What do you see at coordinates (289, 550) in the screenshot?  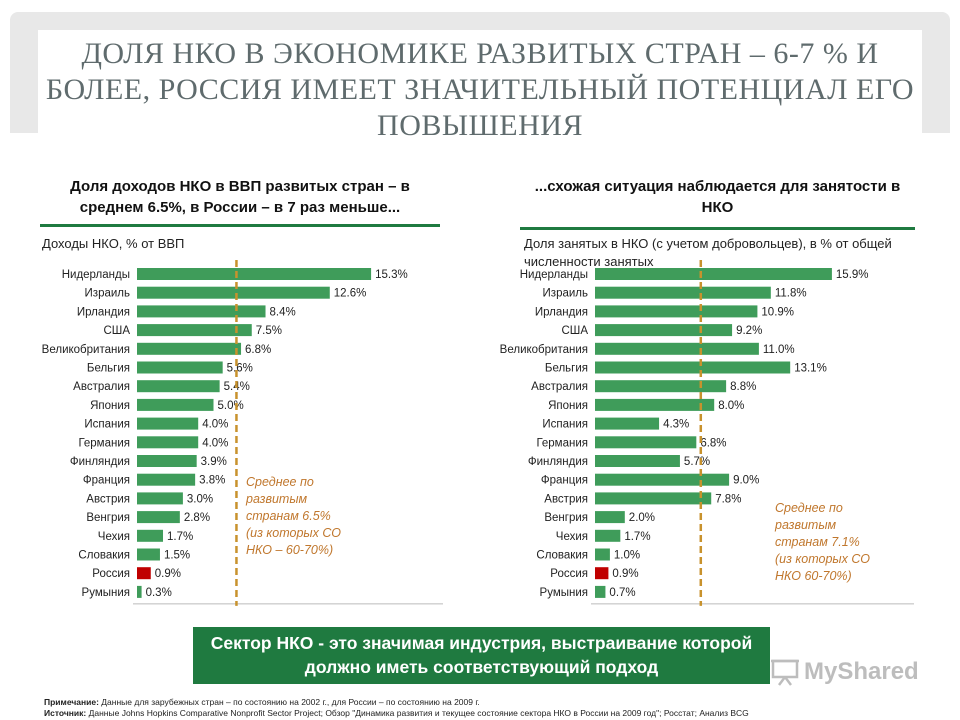 I see `left-average-note-line: НКО – 60-70%)` at bounding box center [289, 550].